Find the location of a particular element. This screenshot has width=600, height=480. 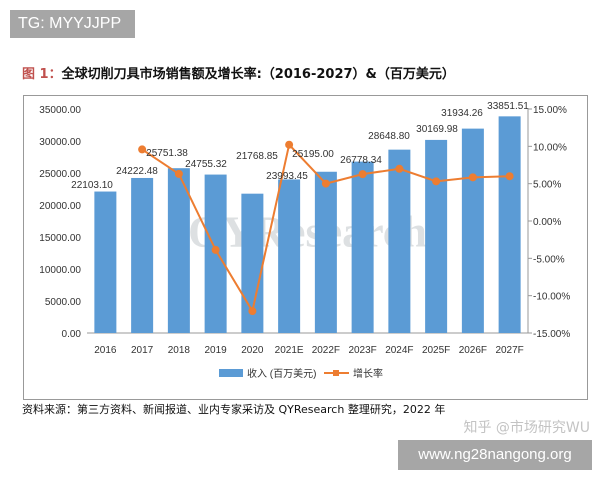

bar-data-label: 31934.26 is located at coordinates (462, 113).